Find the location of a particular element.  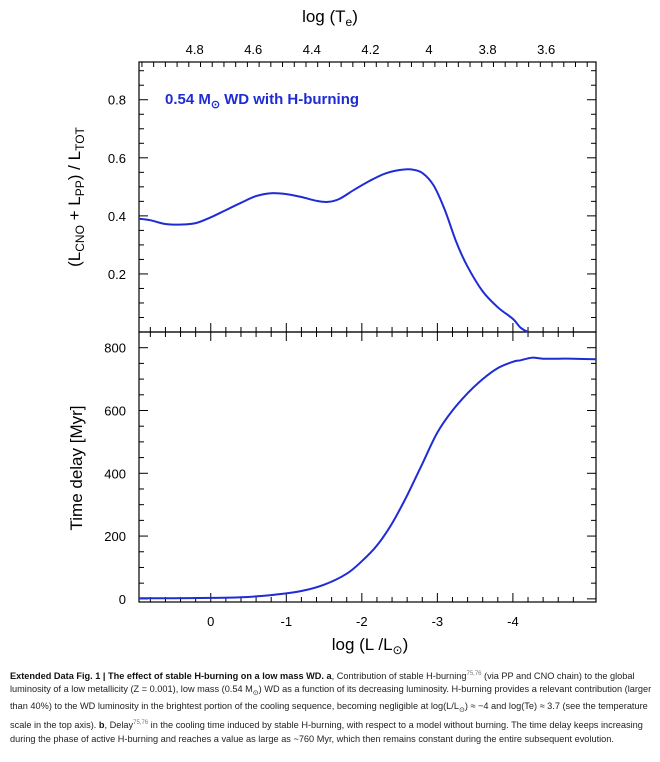

panel-a-annotation: 0.54 M⊙ WD with H-burning is located at coordinates (262, 101).